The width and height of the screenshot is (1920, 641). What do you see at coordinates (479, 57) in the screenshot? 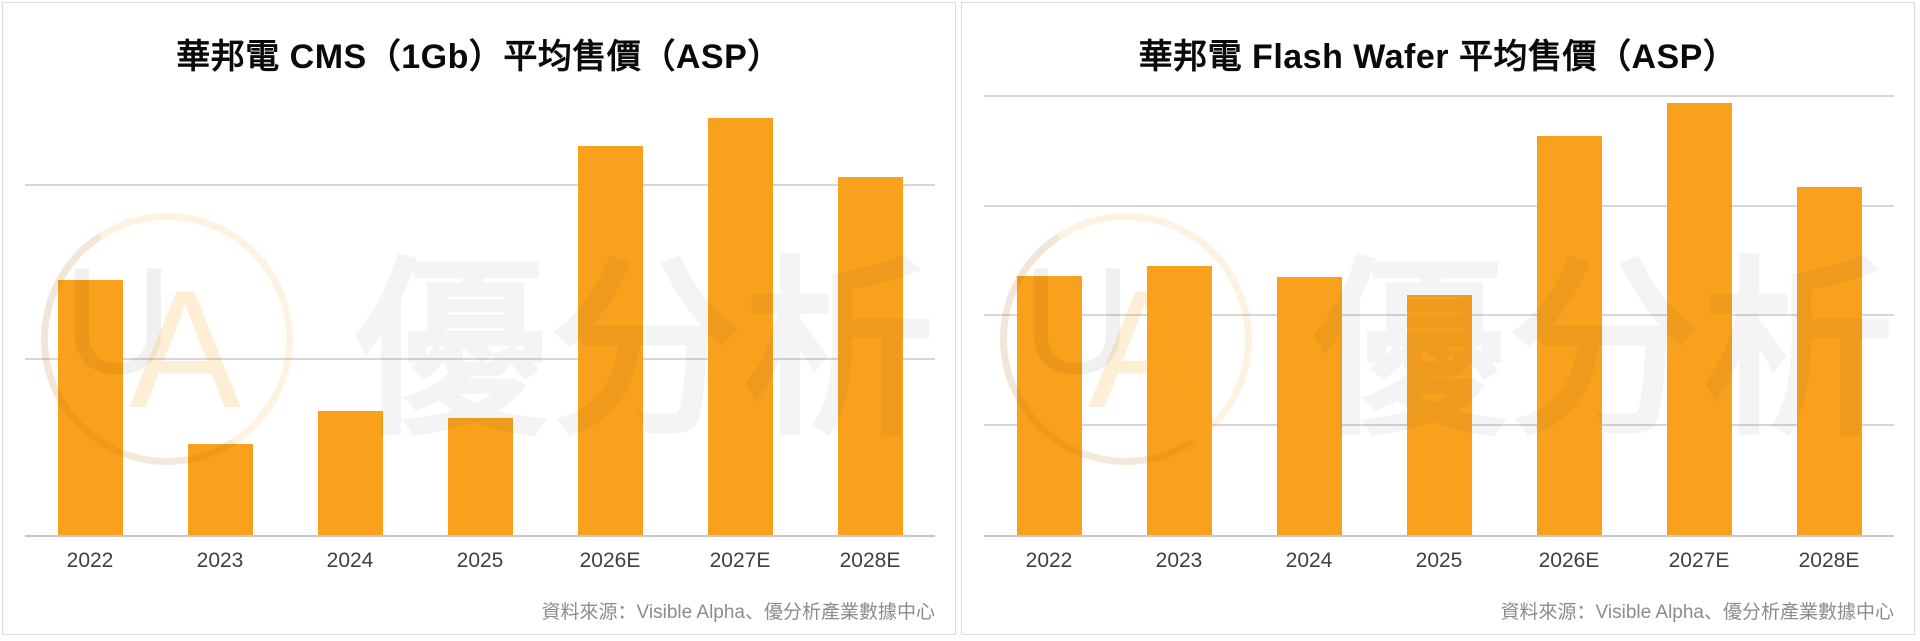
I see `chart-title: 華邦電 CMS（1Gb）平均售價（ASP）` at bounding box center [479, 57].